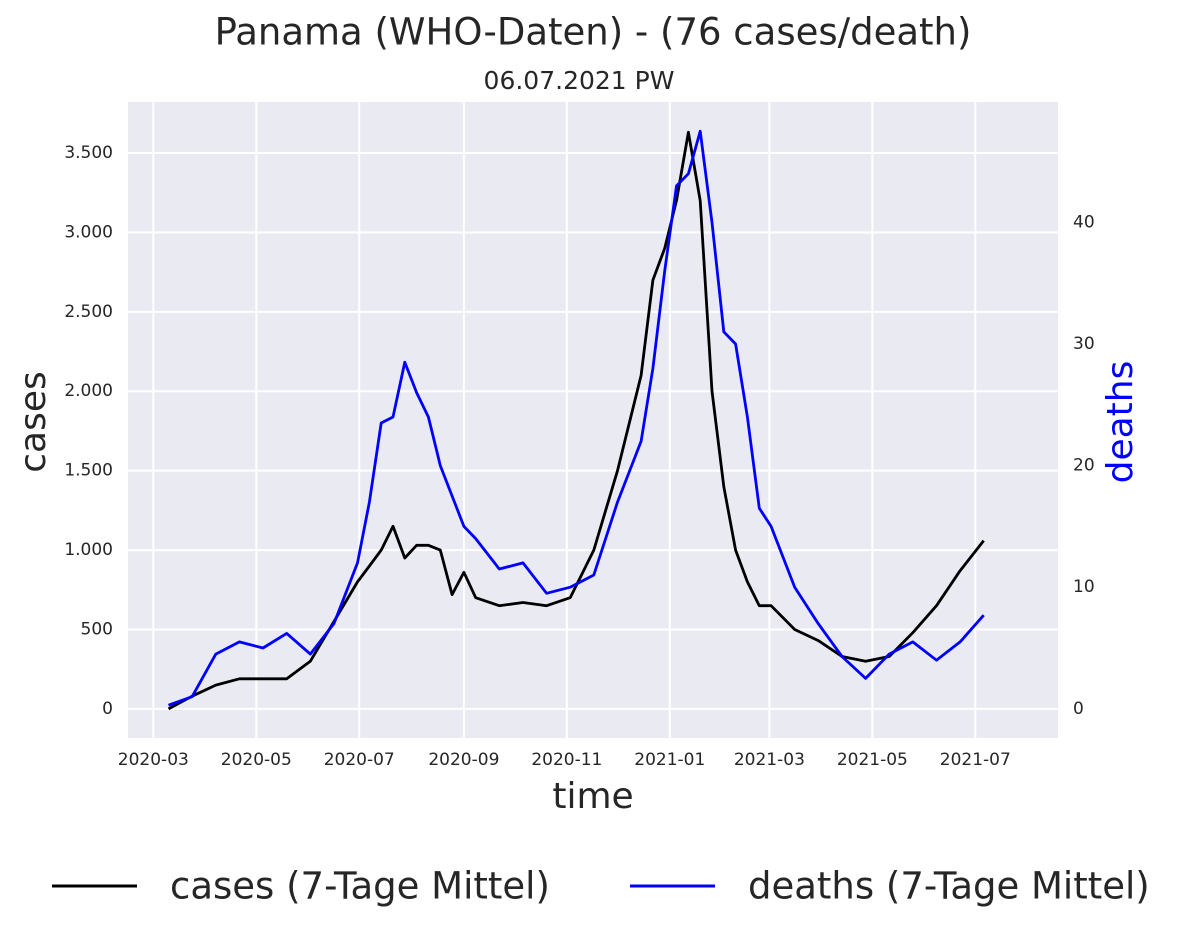 This screenshot has height=941, width=1182. Describe the element at coordinates (1084, 466) in the screenshot. I see `y2-tick-label: 20` at that location.